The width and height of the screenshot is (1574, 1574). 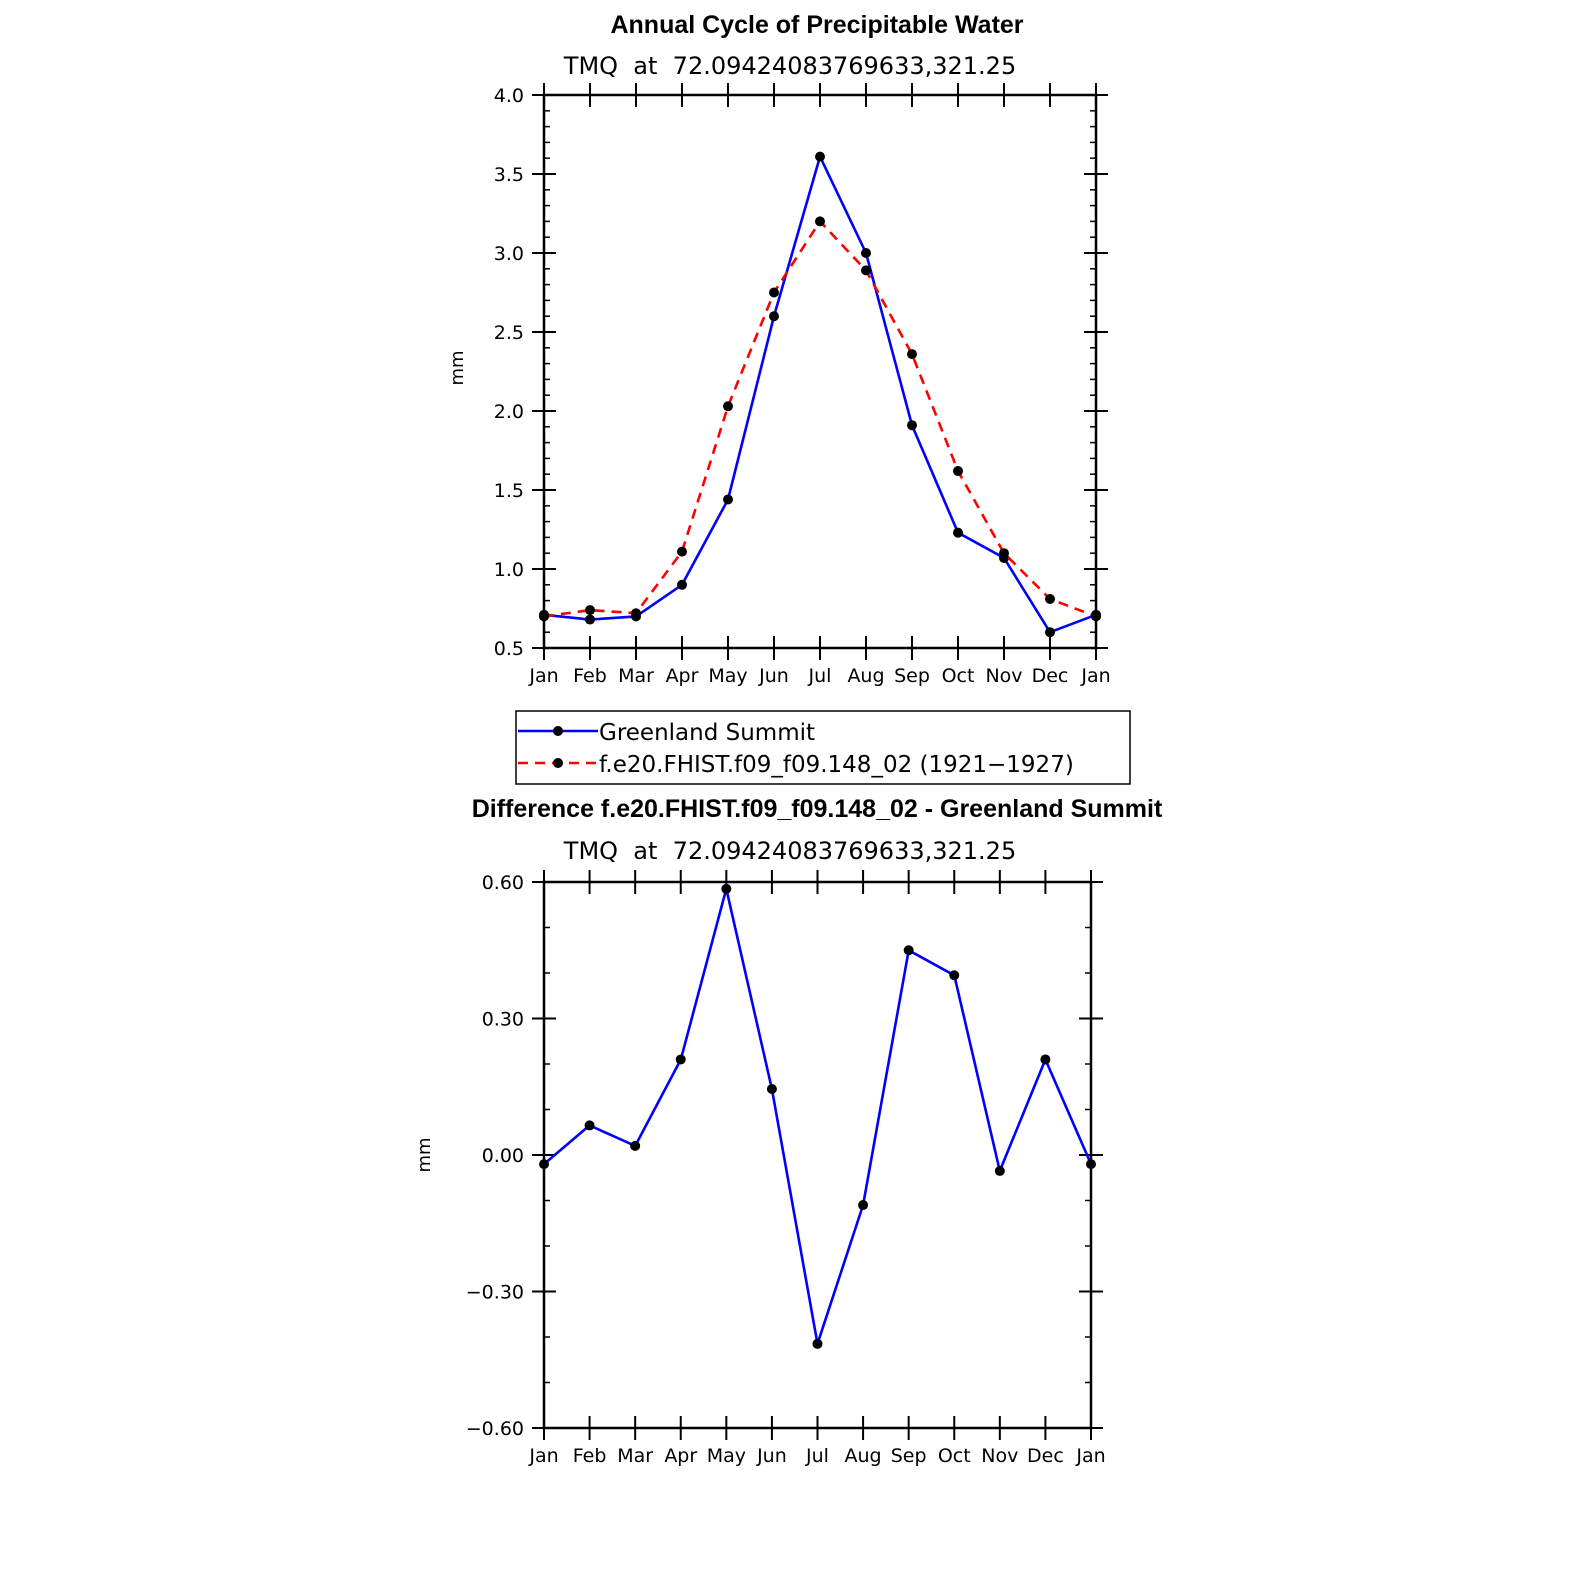 I want to click on series-line-difference, so click(x=818, y=1116).